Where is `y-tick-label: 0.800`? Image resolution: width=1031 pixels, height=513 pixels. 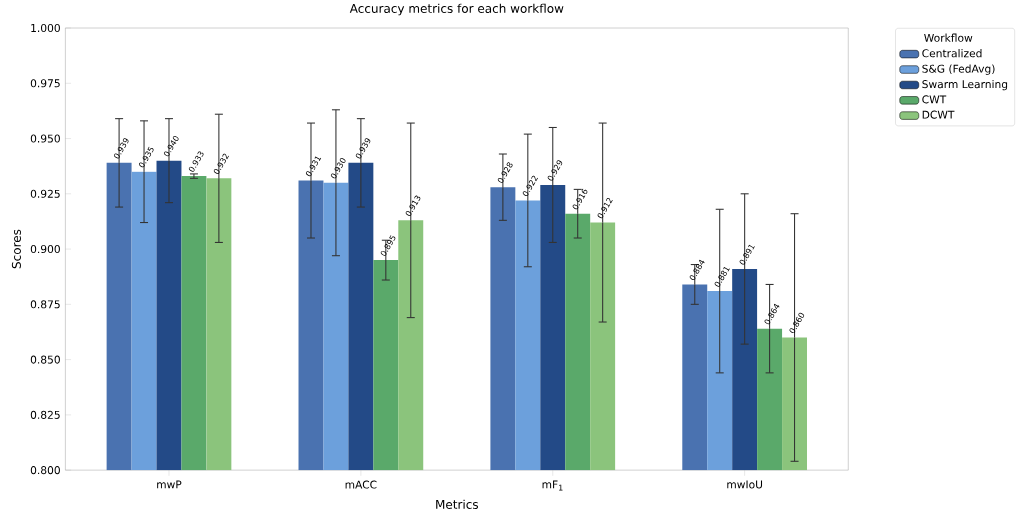
y-tick-label: 0.800 is located at coordinates (45, 469).